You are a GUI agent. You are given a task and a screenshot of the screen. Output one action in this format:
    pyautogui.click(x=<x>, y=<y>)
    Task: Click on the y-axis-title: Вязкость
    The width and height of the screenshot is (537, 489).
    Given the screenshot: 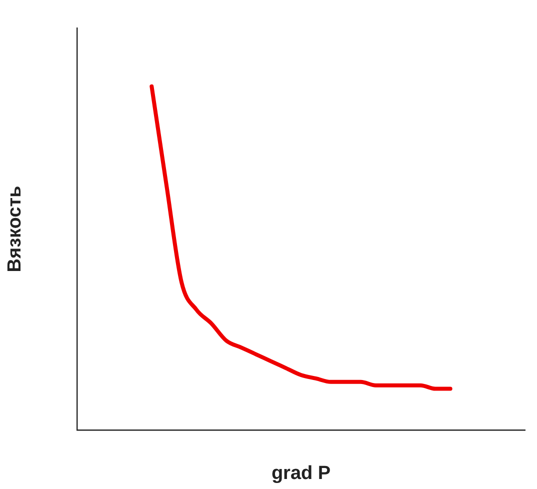 What is the action you would take?
    pyautogui.click(x=15, y=229)
    